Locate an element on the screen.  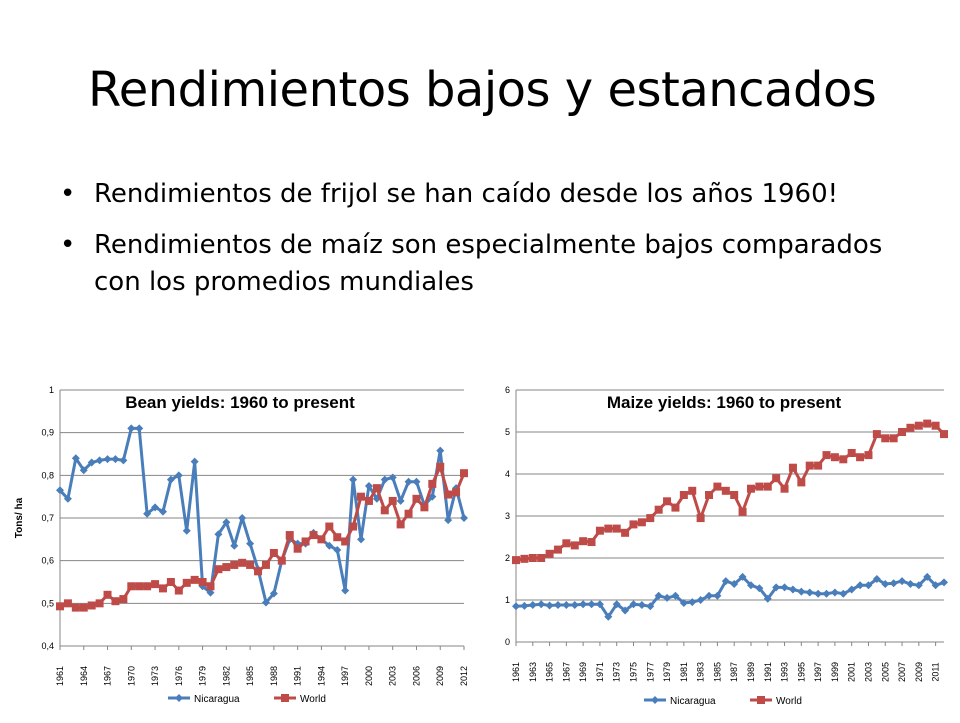
y-tick-label: 0,4 is located at coordinates (47, 646).